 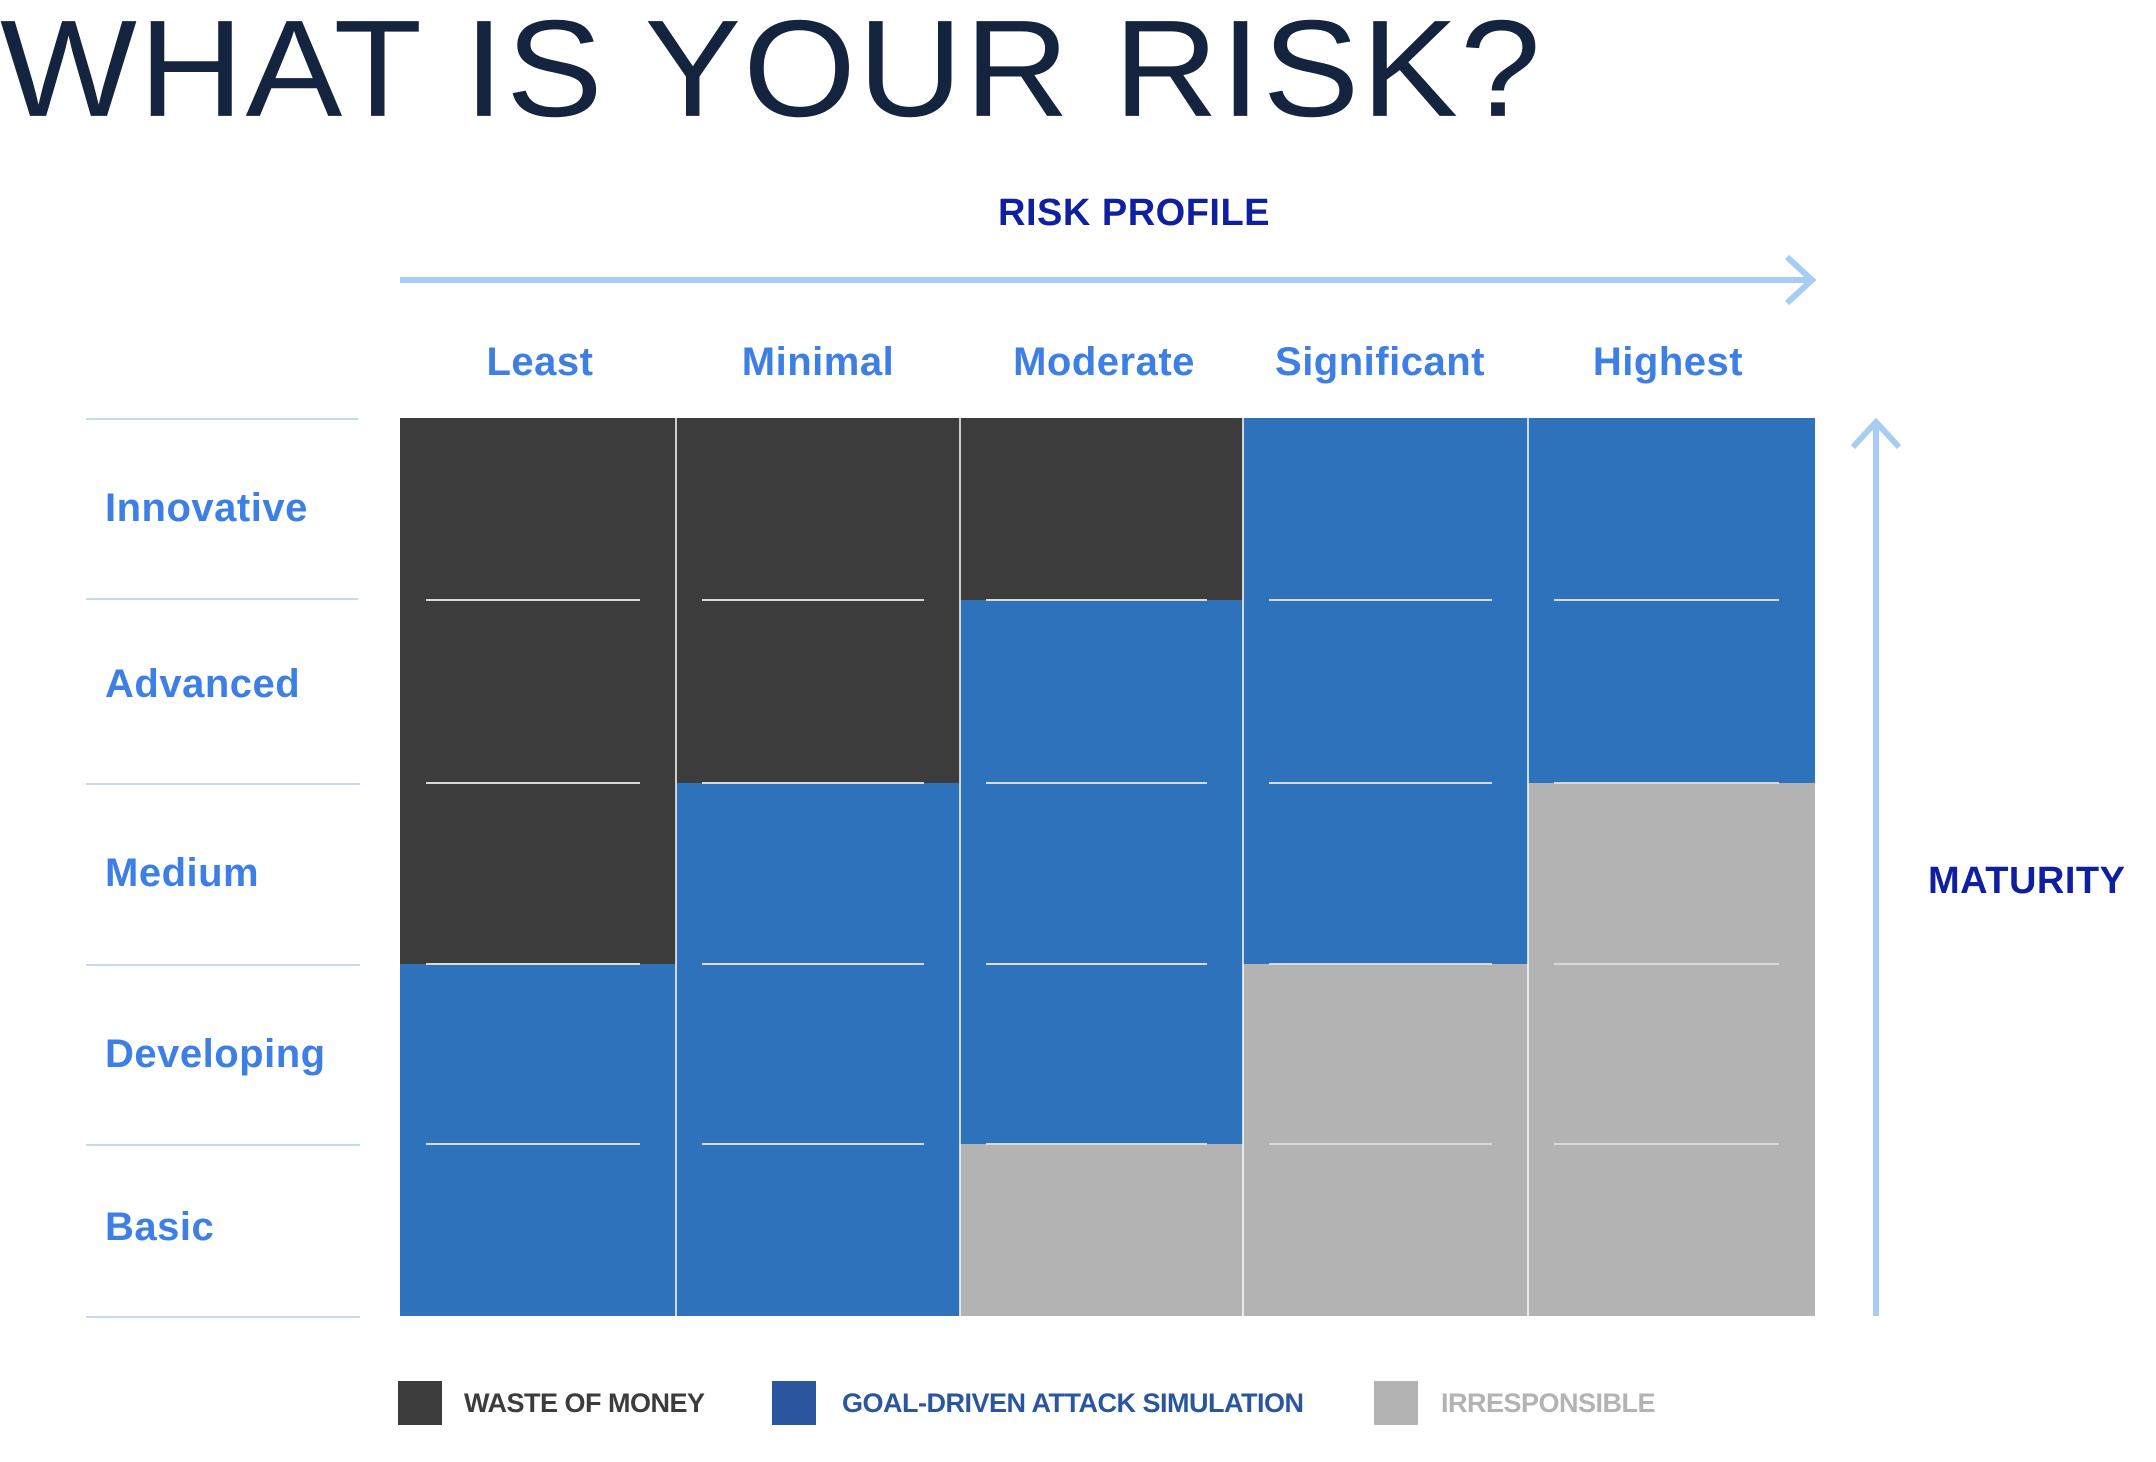 I want to click on column-label-significant: Significant, so click(x=1380, y=362).